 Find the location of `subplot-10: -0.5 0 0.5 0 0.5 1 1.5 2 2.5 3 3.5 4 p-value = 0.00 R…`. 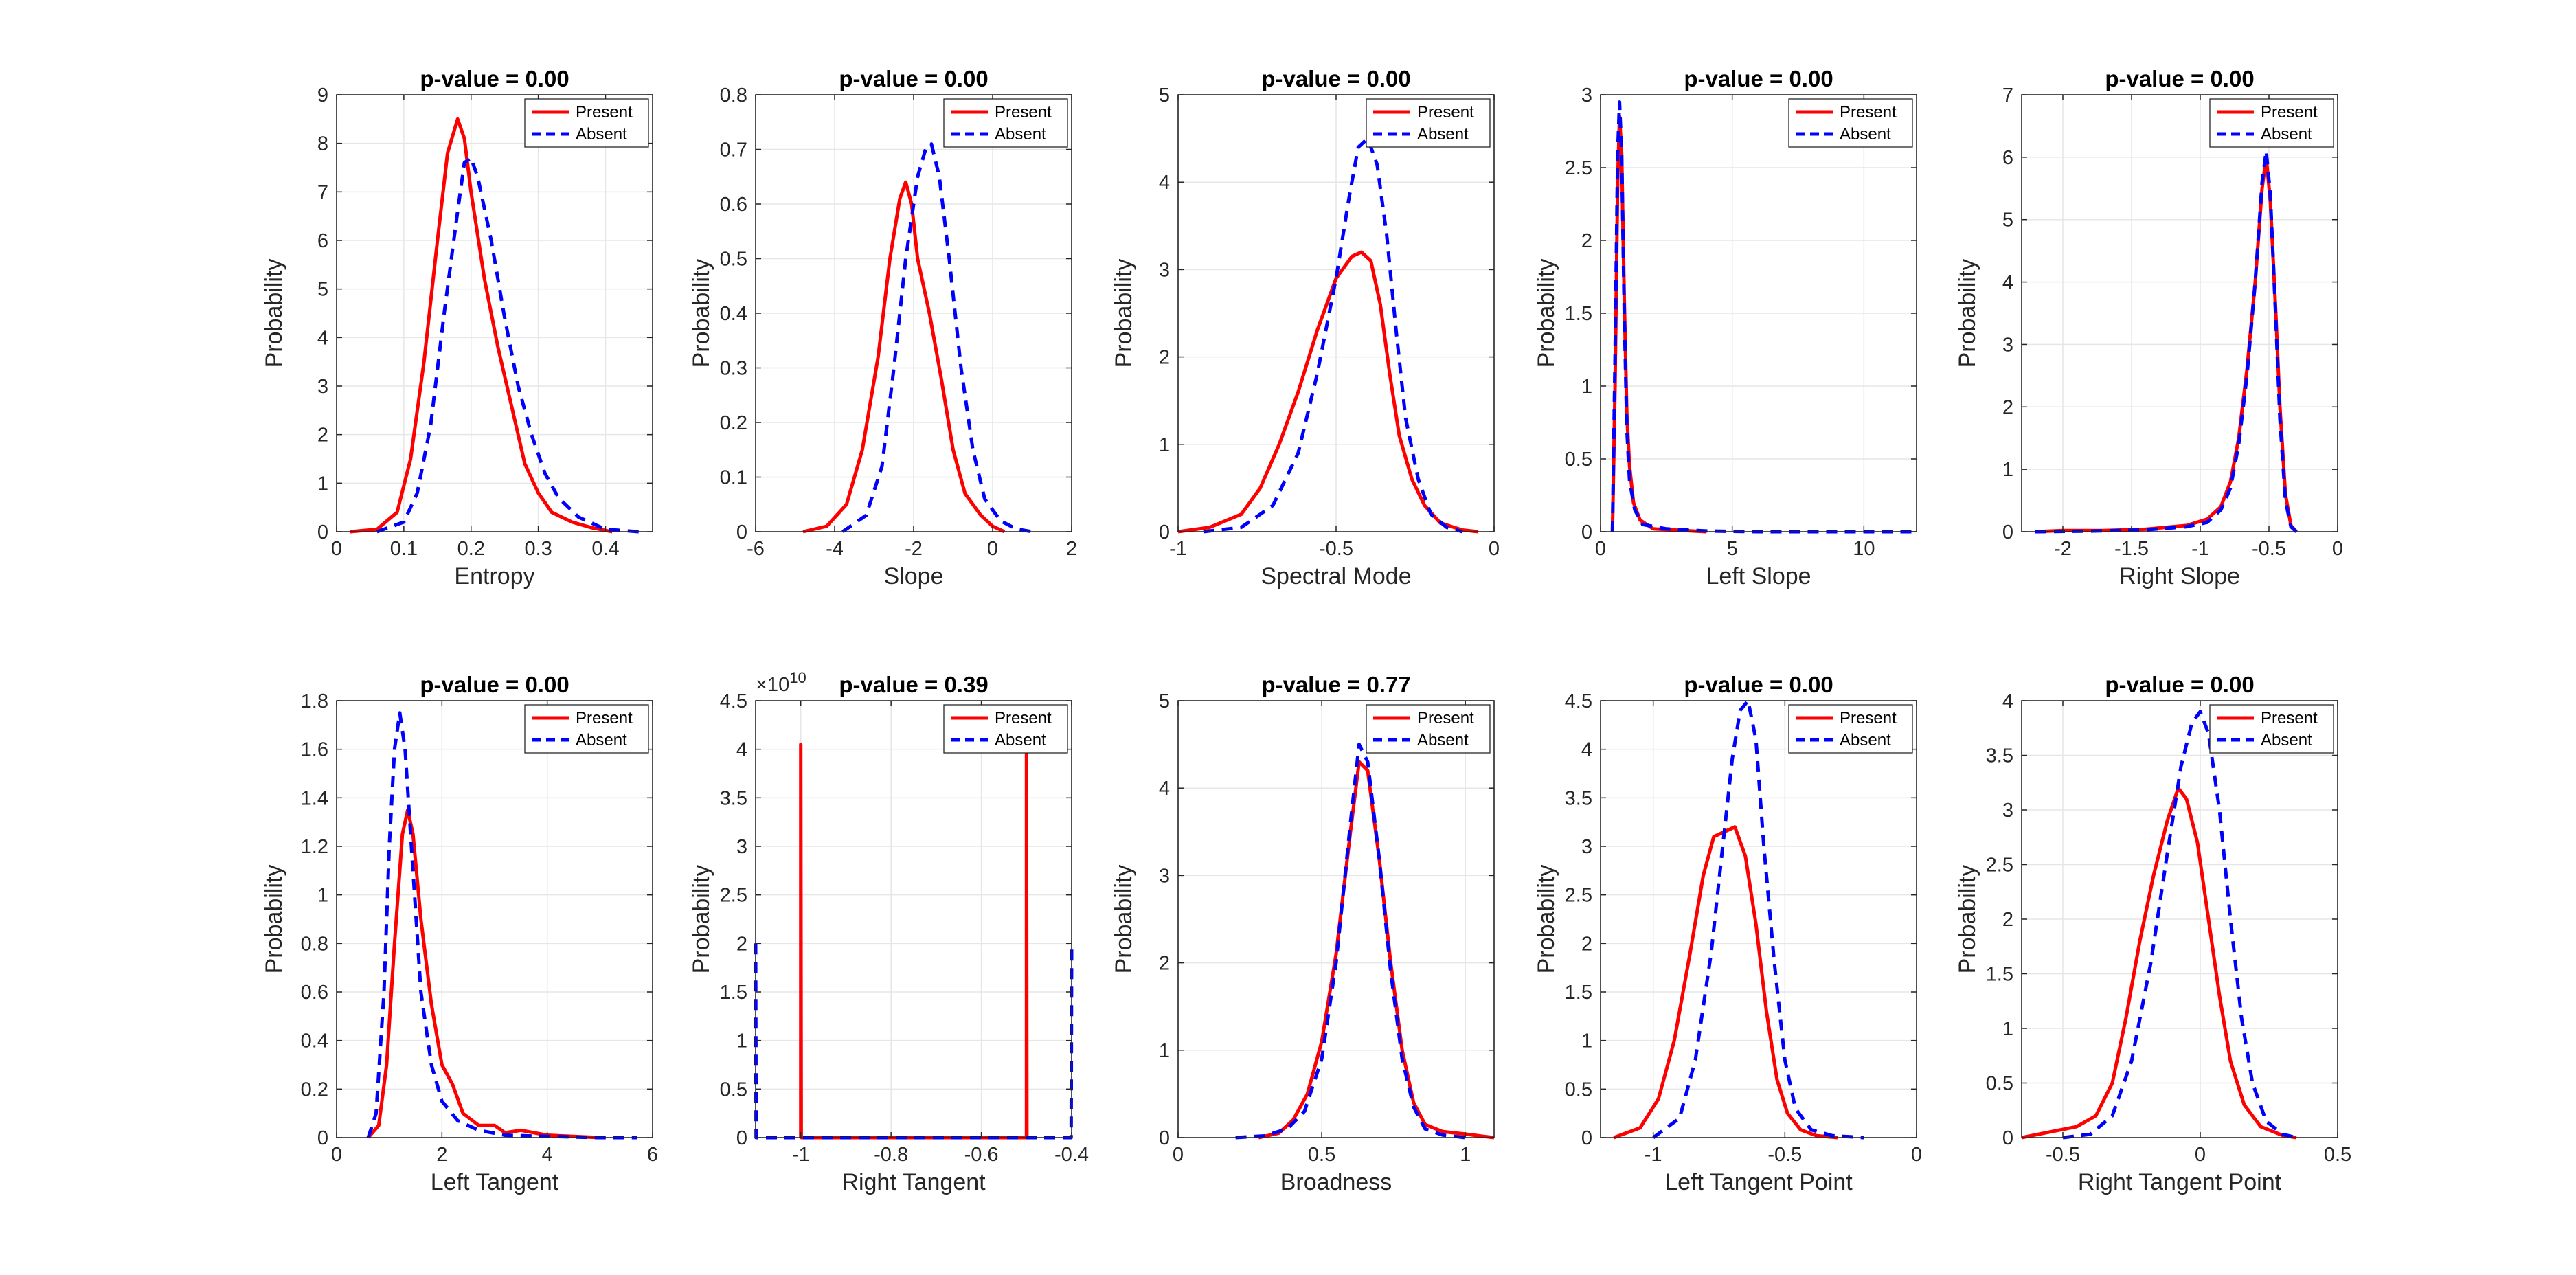

subplot-10: -0.5 0 0.5 0 0.5 1 1.5 2 2.5 3 3.5 4 p-value = 0.00 R… is located at coordinates (2152, 933).